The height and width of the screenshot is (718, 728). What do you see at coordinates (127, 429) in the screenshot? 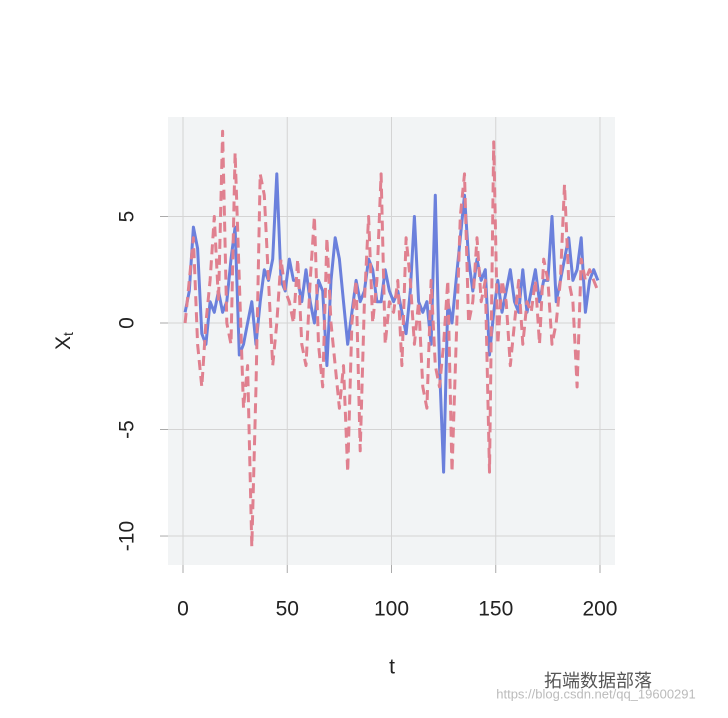
I see `y-tick-label: -5` at bounding box center [127, 429].